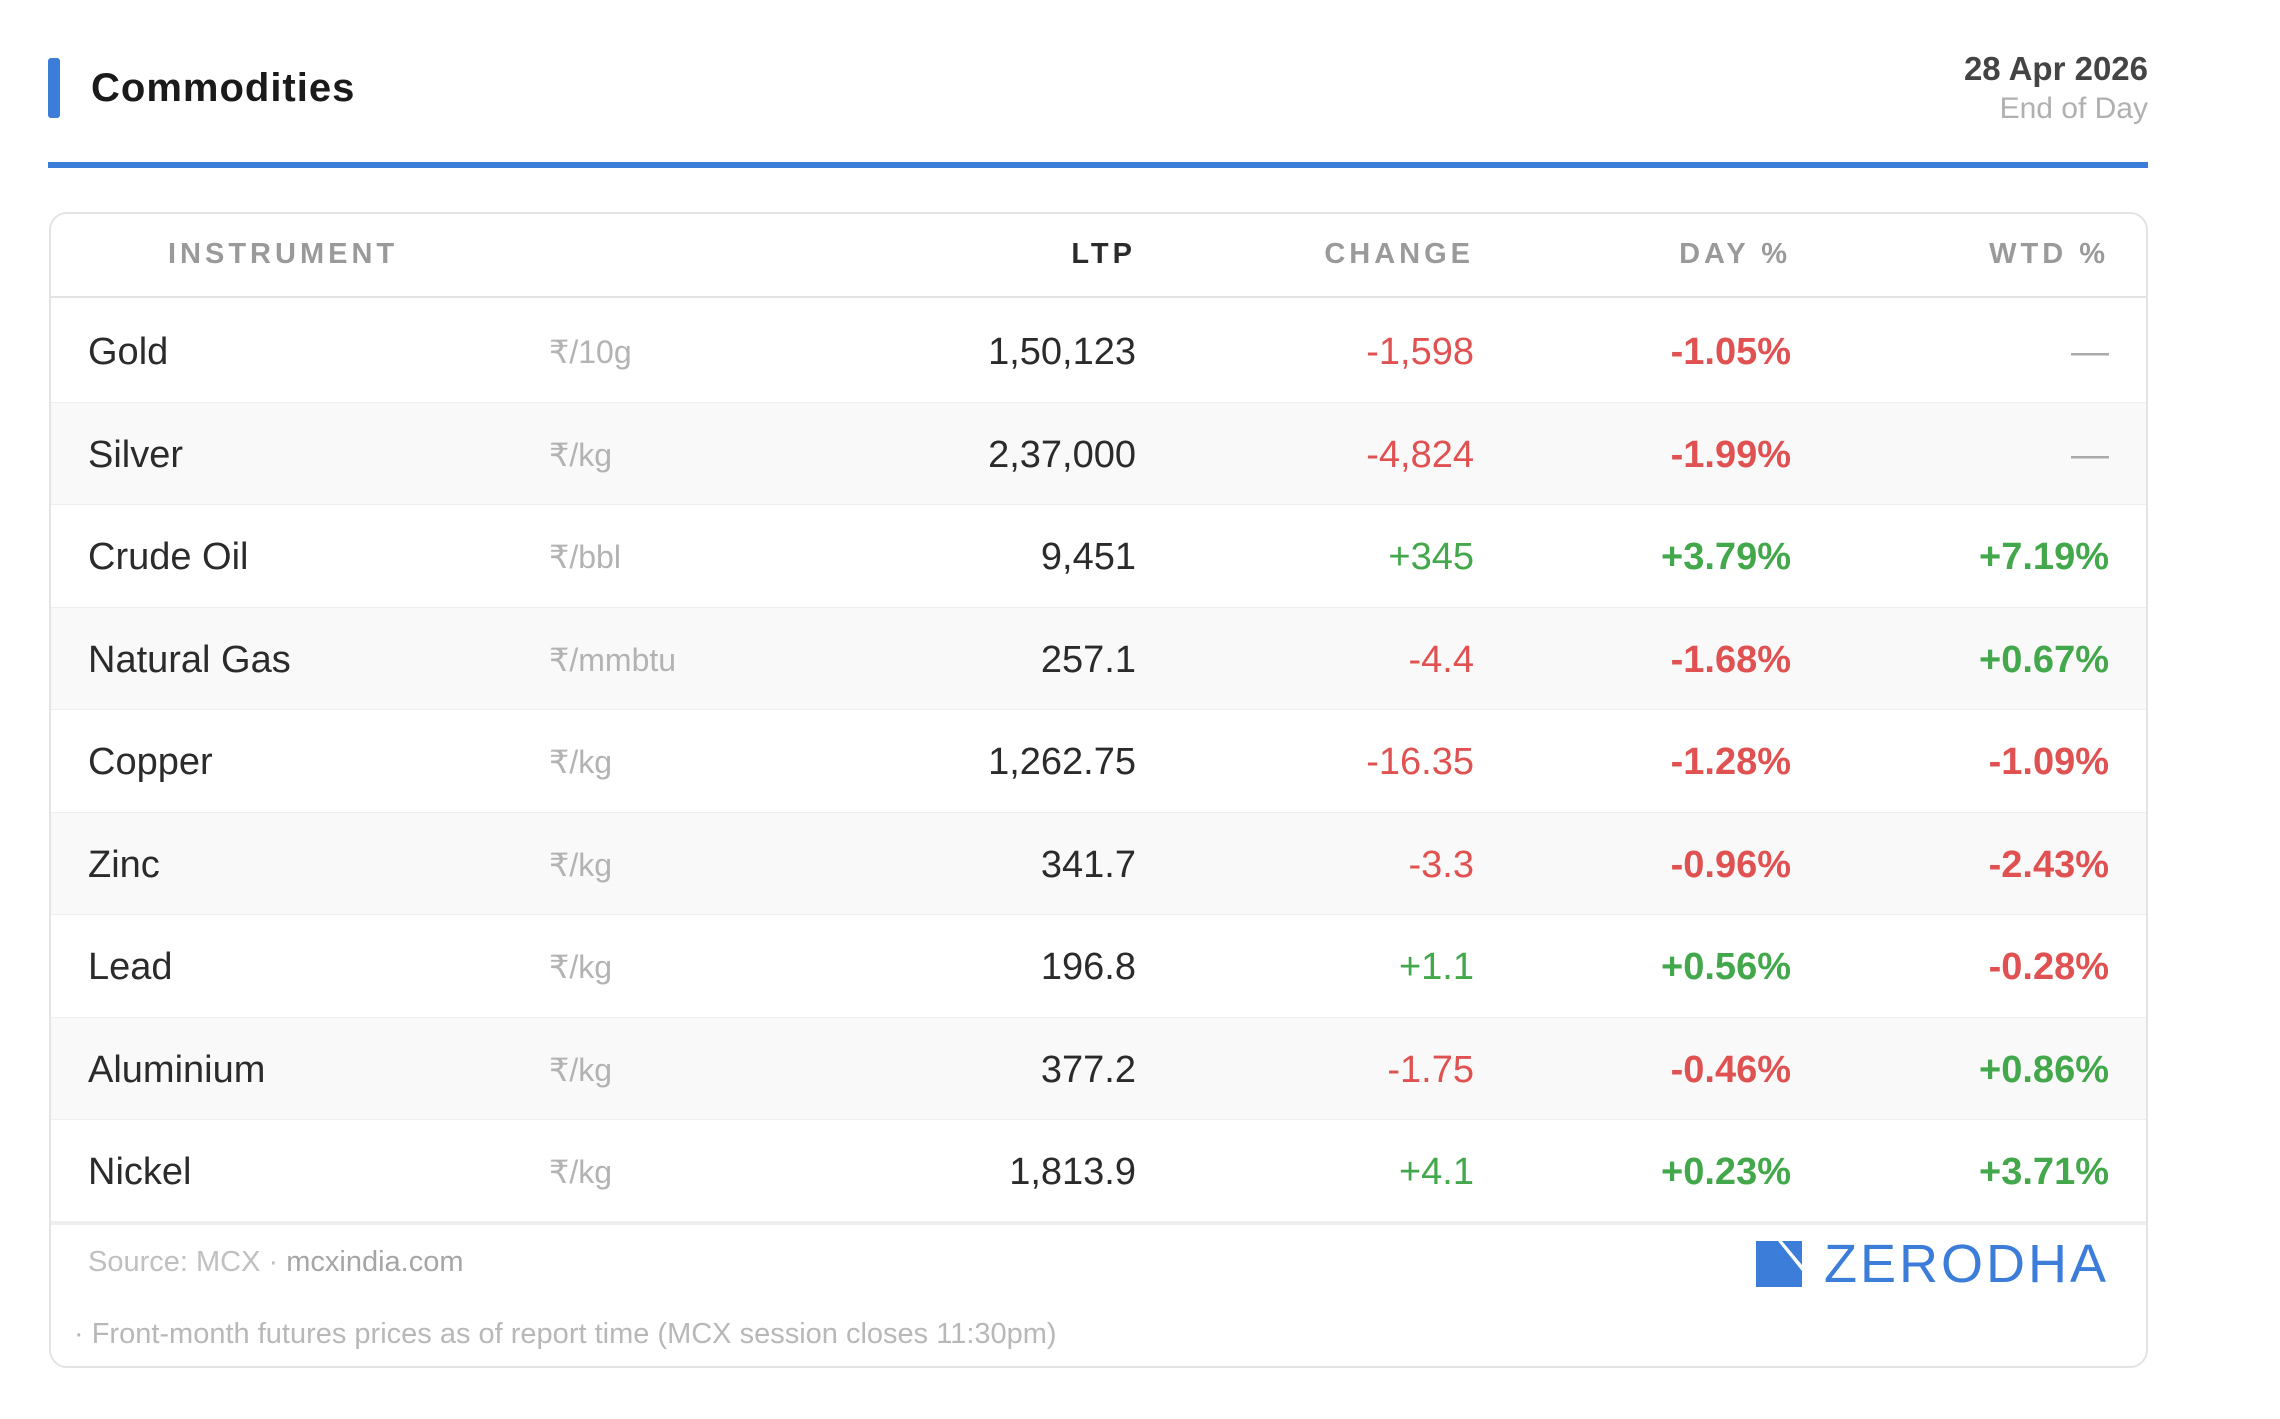 This screenshot has width=2280, height=1419. Describe the element at coordinates (1441, 659) in the screenshot. I see `change-value: -4.4` at that location.